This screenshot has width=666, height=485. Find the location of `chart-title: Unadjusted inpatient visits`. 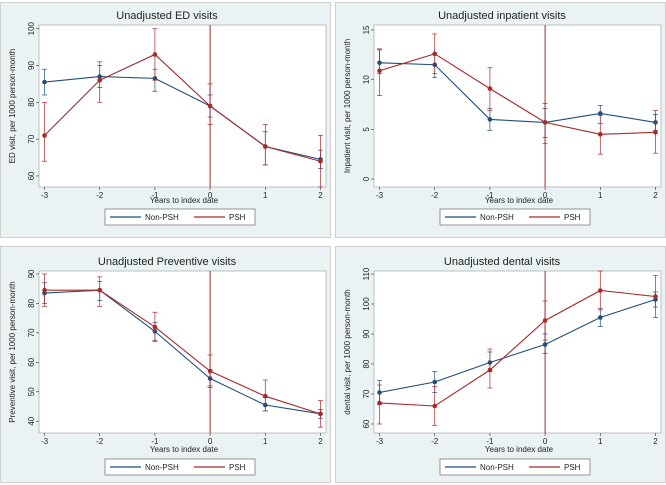

chart-title: Unadjusted inpatient visits is located at coordinates (502, 16).